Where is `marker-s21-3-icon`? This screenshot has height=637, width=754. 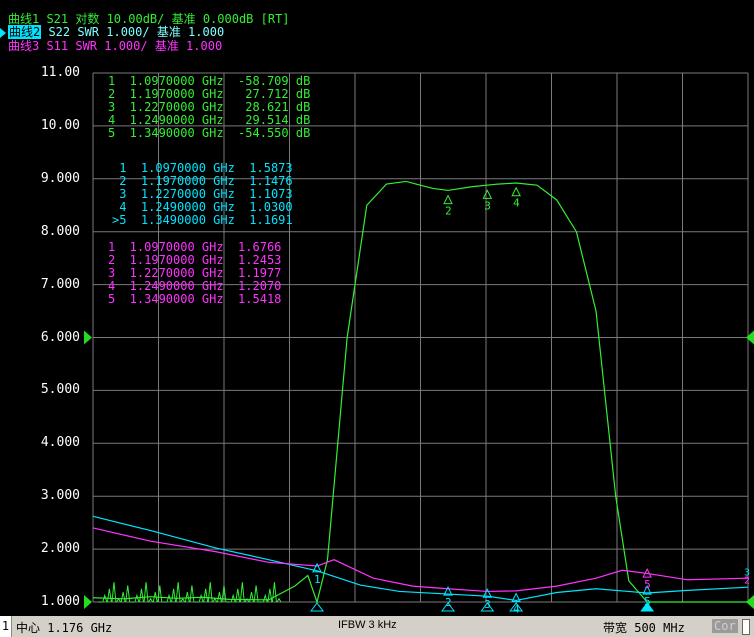 marker-s21-3-icon is located at coordinates (487, 194).